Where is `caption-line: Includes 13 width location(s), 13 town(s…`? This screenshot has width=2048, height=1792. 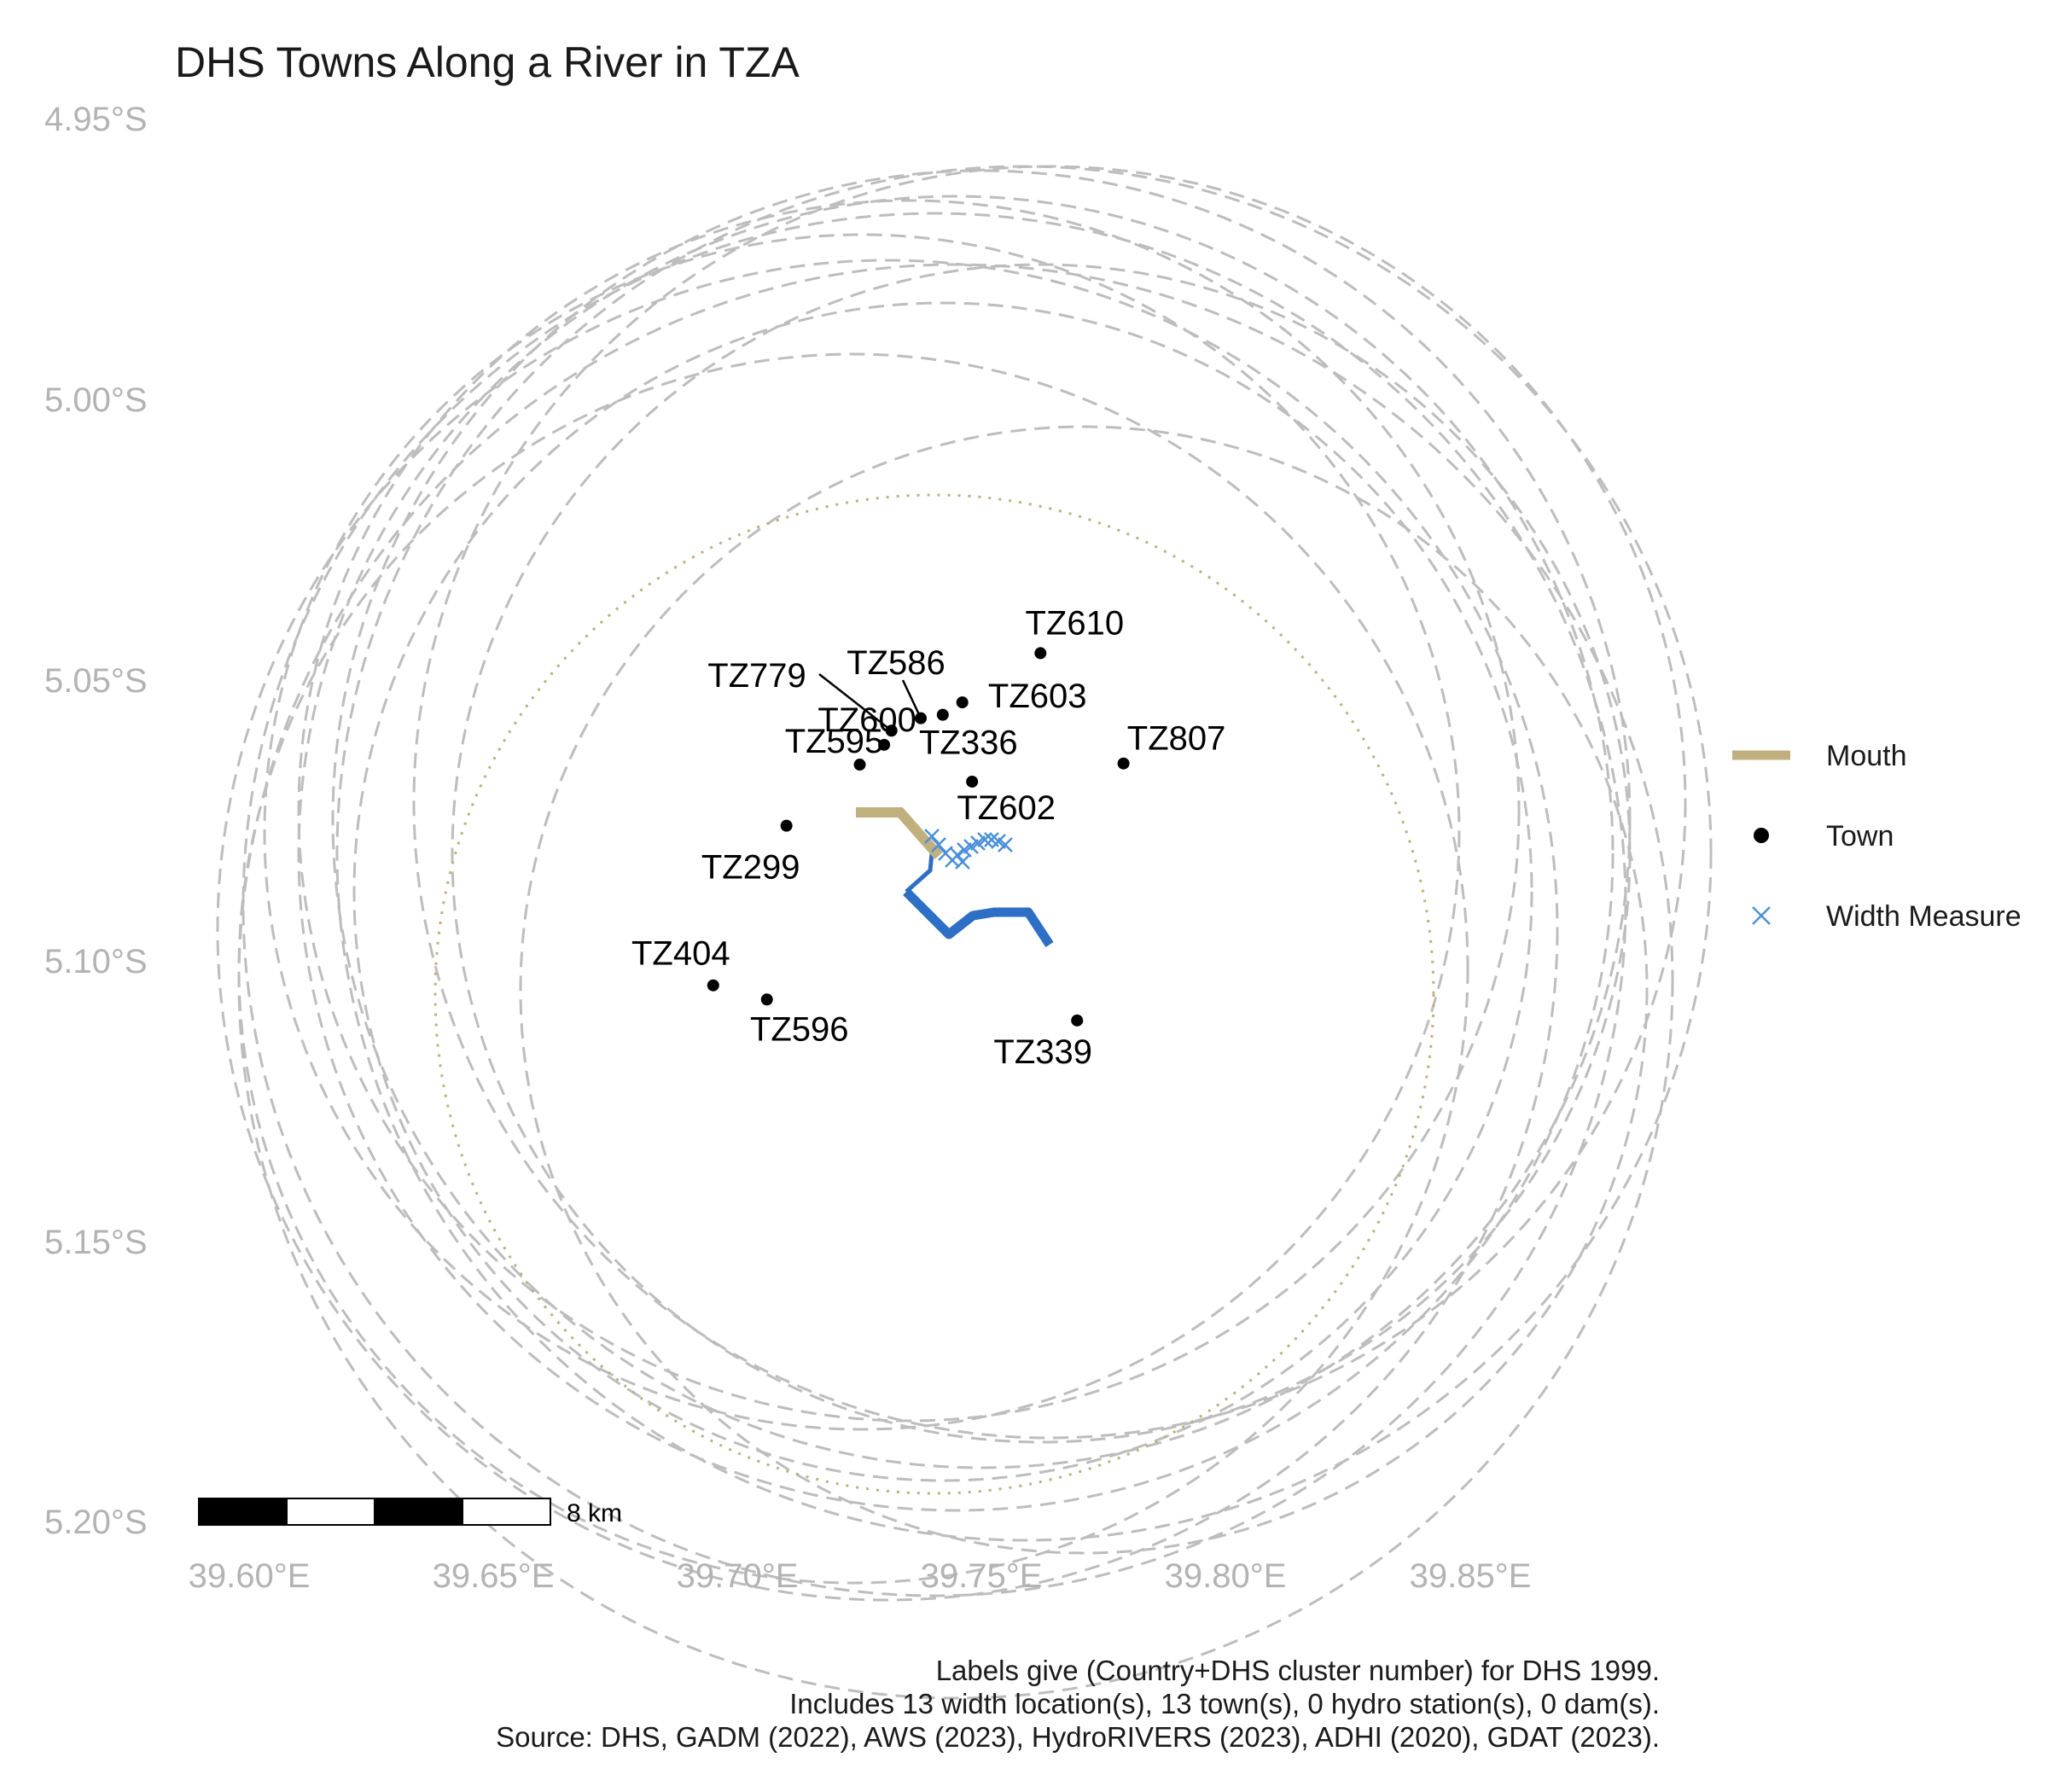 caption-line: Includes 13 width location(s), 13 town(s… is located at coordinates (1224, 1703).